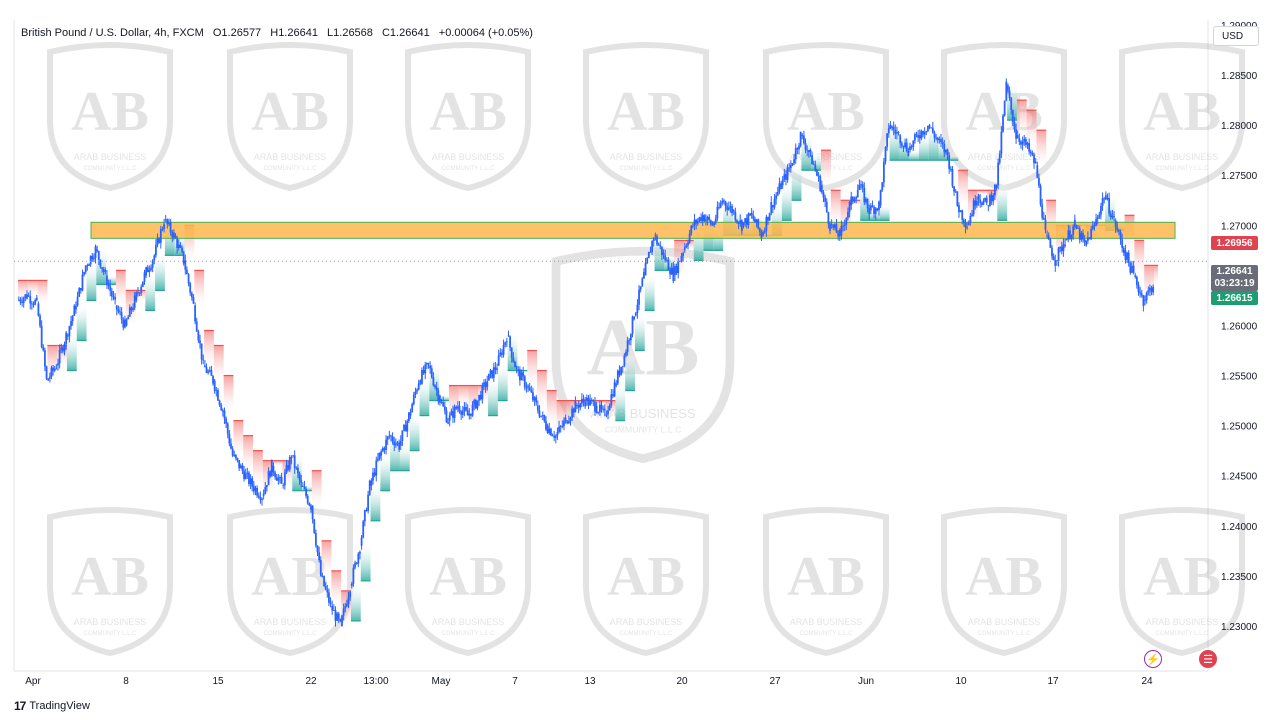 This screenshot has width=1280, height=720. I want to click on watermark-logo-letters: AB, so click(290, 112).